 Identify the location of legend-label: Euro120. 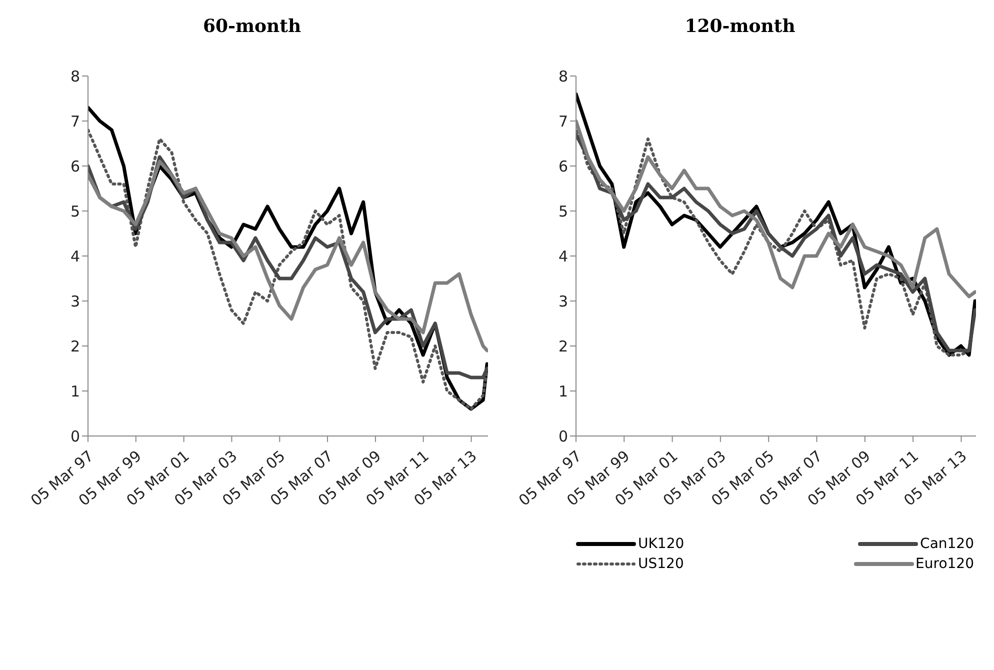
(945, 564).